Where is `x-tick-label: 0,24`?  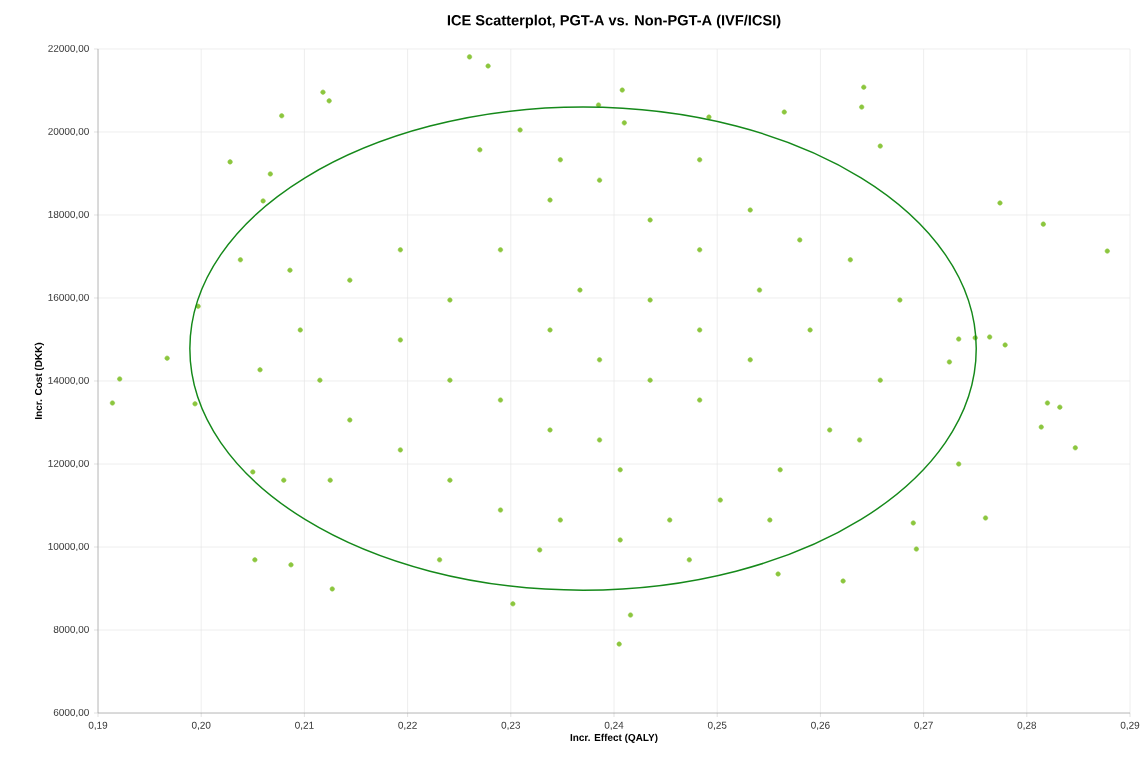 x-tick-label: 0,24 is located at coordinates (614, 725).